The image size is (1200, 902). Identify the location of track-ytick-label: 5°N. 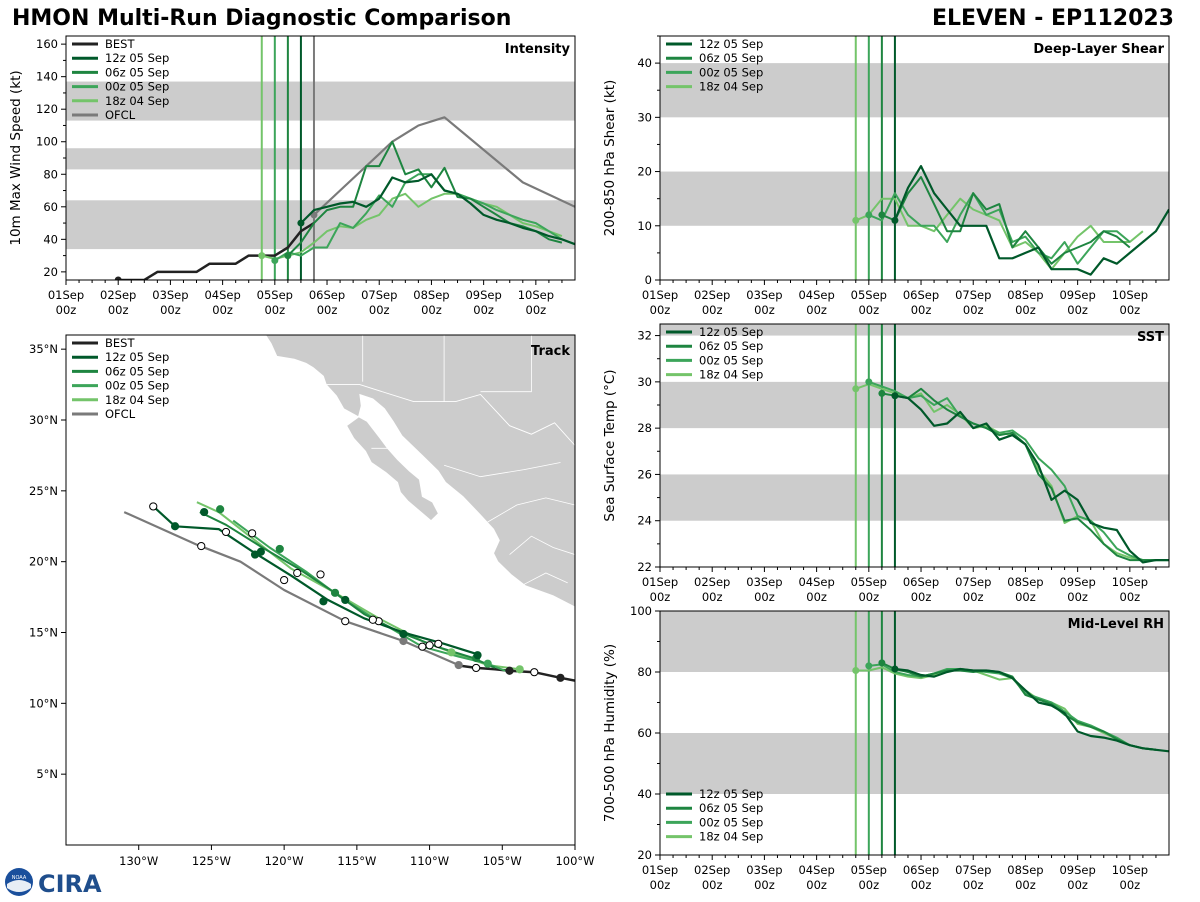
(47, 774).